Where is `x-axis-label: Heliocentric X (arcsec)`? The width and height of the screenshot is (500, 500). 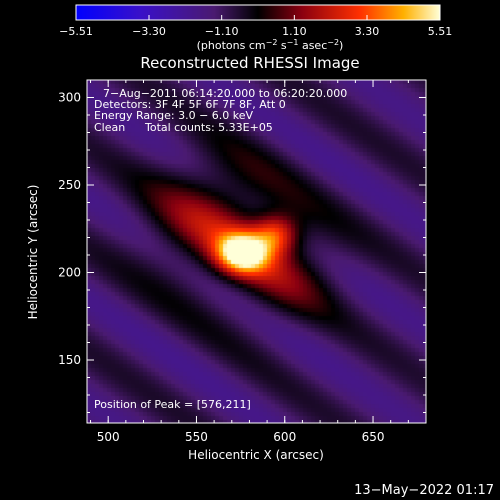 x-axis-label: Heliocentric X (arcsec) is located at coordinates (256, 455).